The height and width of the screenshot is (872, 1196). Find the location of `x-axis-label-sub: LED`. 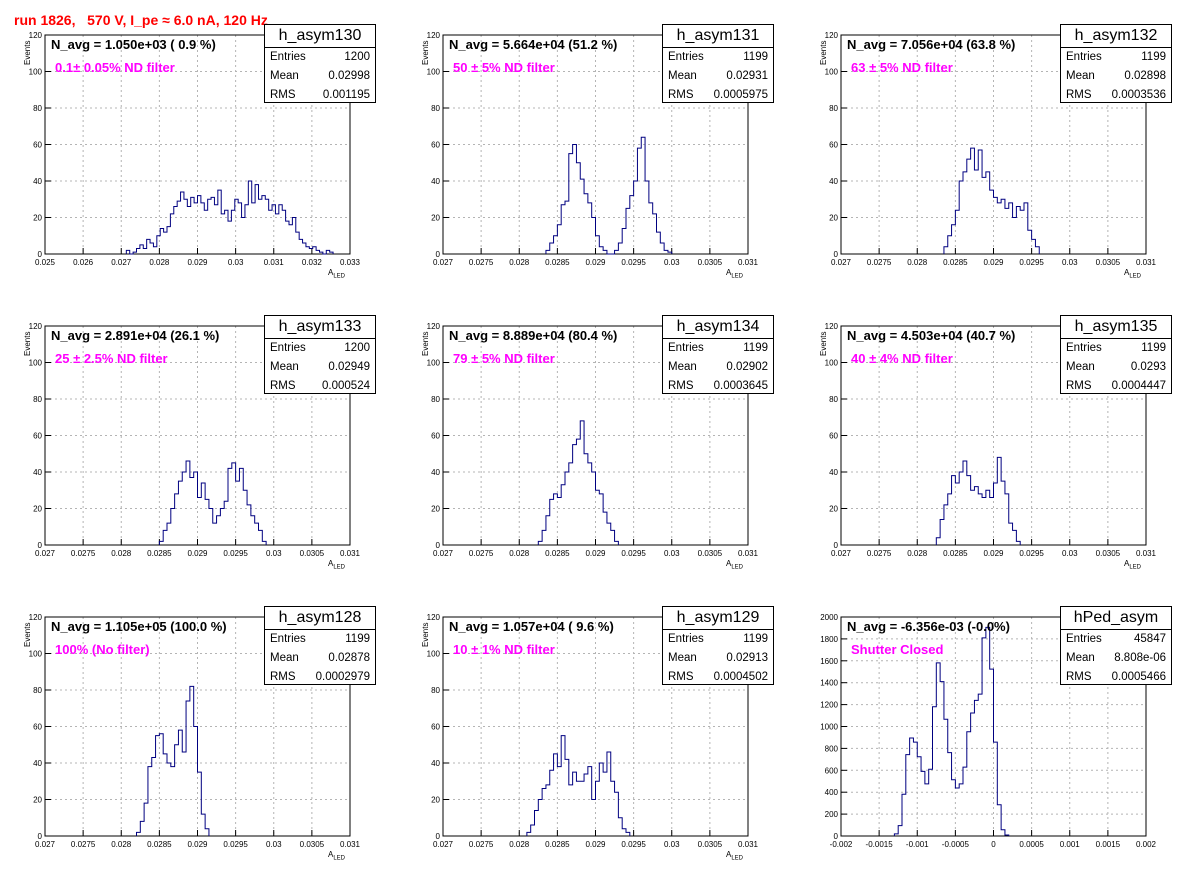

x-axis-label-sub: LED is located at coordinates (1135, 567).